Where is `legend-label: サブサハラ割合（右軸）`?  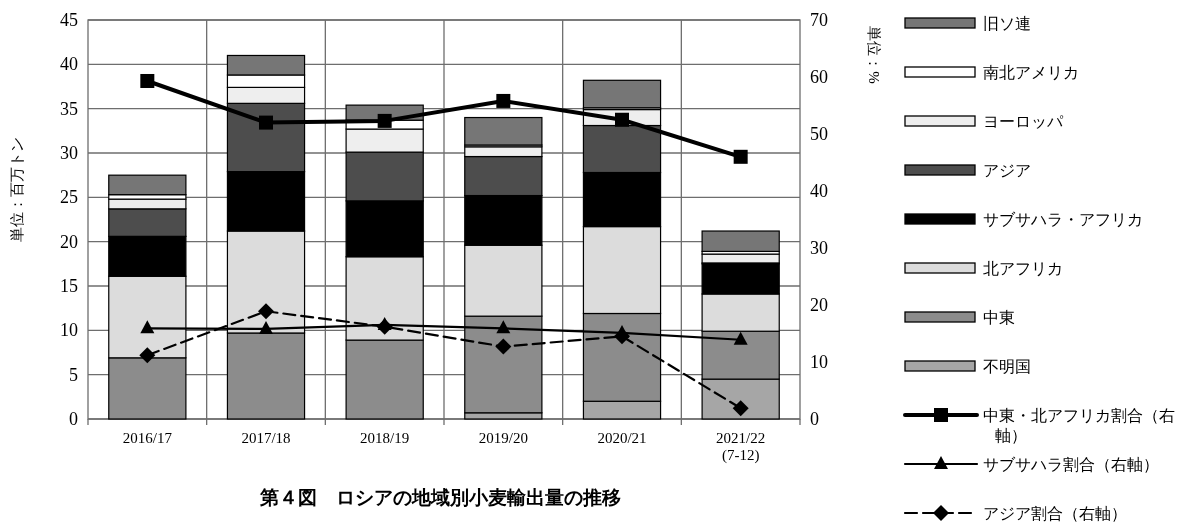 legend-label: サブサハラ割合（右軸） is located at coordinates (1071, 464).